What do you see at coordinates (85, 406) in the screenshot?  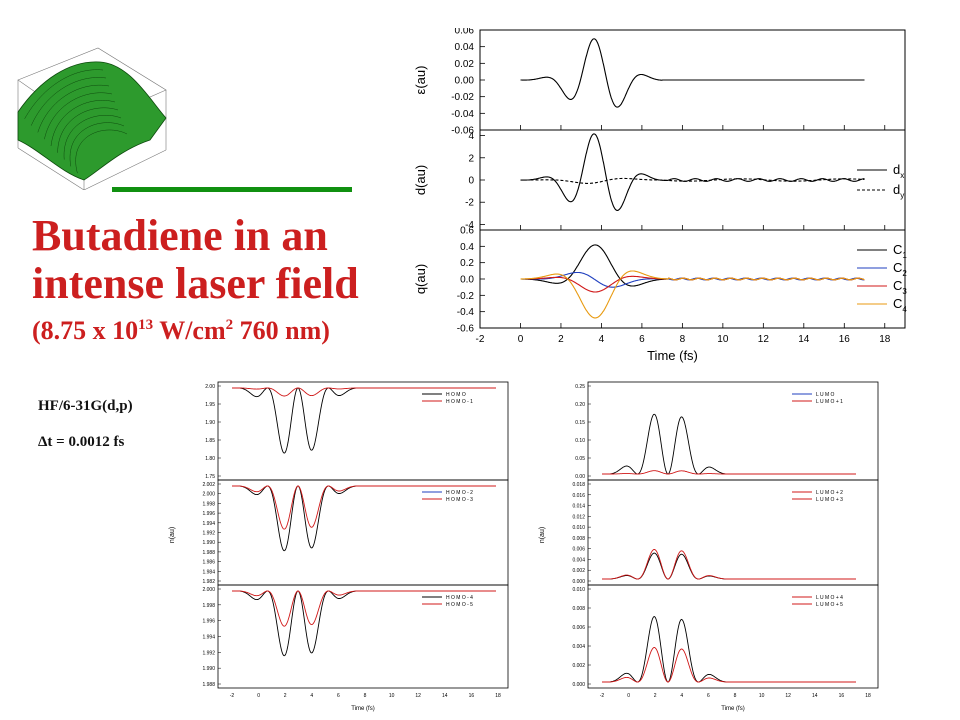 I see `method-label: HF/6-31G(d,p)` at bounding box center [85, 406].